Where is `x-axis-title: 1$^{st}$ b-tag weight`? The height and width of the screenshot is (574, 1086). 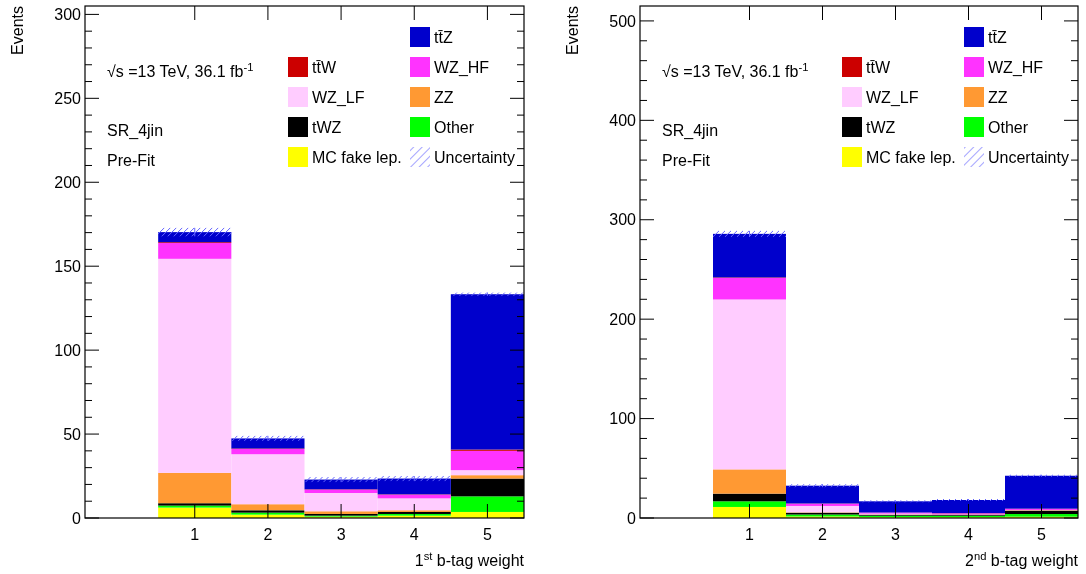 x-axis-title: 1$^{st}$ b-tag weight is located at coordinates (469, 559).